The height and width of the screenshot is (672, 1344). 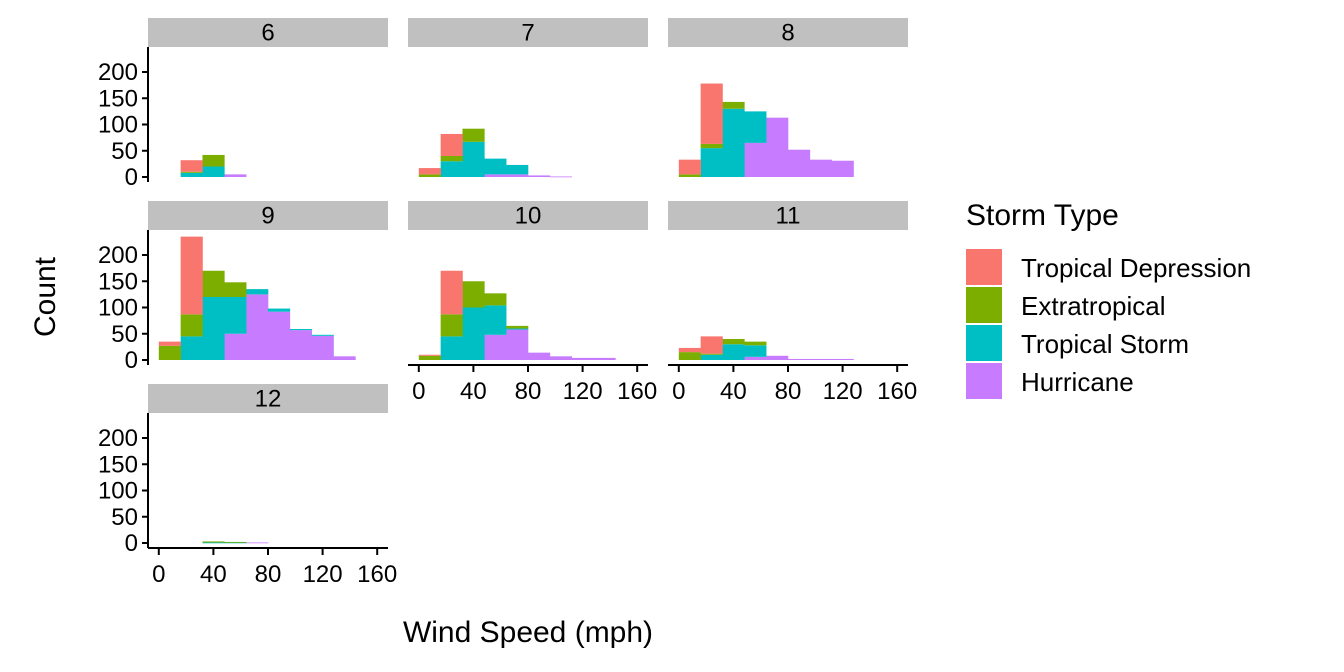 I want to click on legend-label: Tropical Storm, so click(x=1105, y=344).